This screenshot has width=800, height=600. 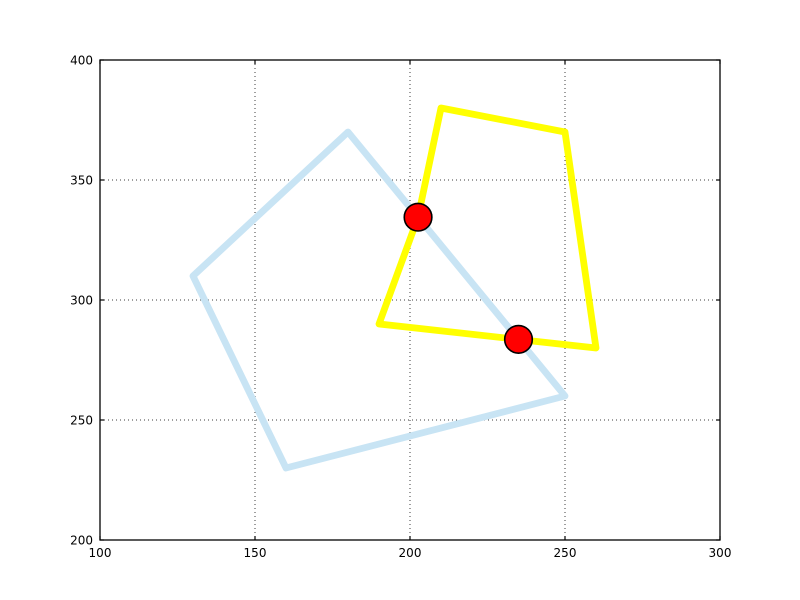 What do you see at coordinates (255, 553) in the screenshot?
I see `x-tick-label-150: 150` at bounding box center [255, 553].